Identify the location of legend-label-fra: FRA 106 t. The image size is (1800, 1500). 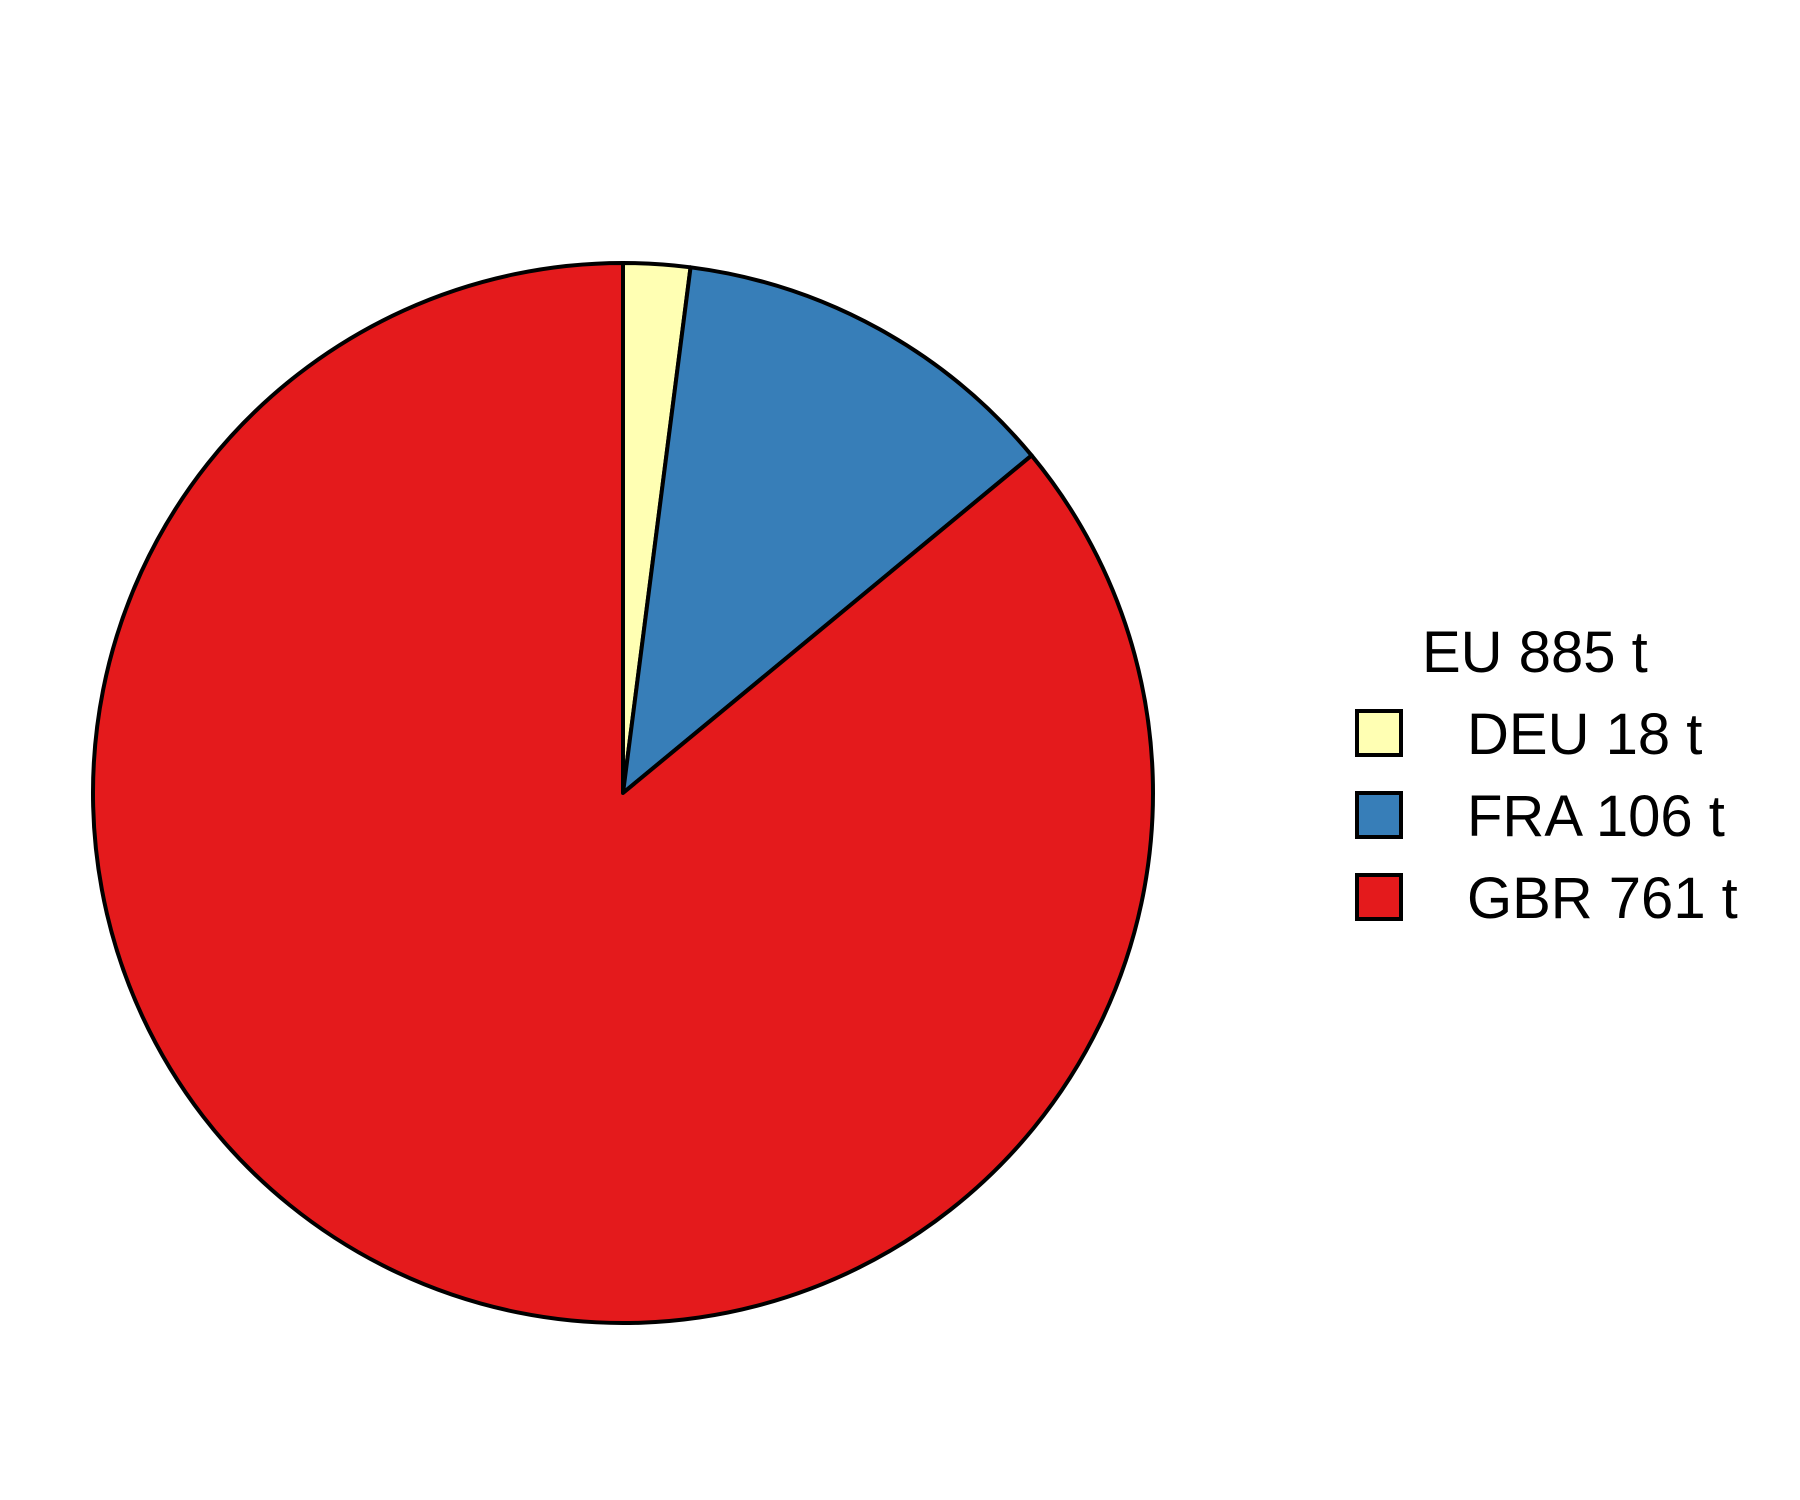
(1596, 816).